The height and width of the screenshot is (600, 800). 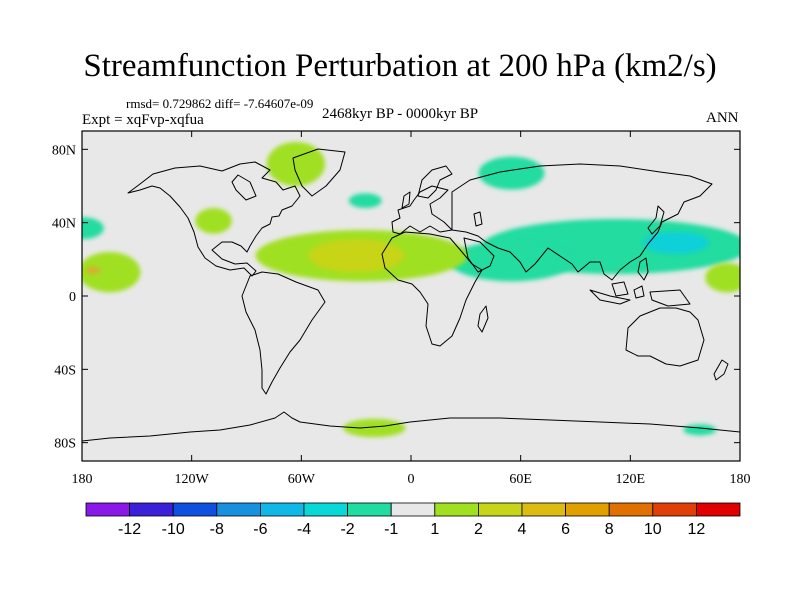 I want to click on lon-tick-label: 120E, so click(x=631, y=479).